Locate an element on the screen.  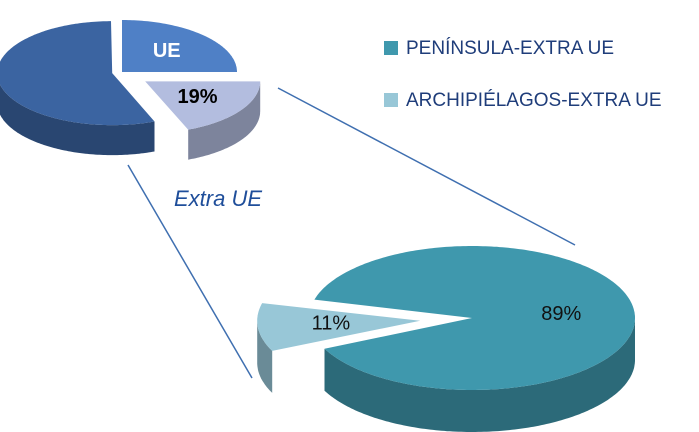
legend-label: PENÍNSULA-EXTRA UE is located at coordinates (510, 48).